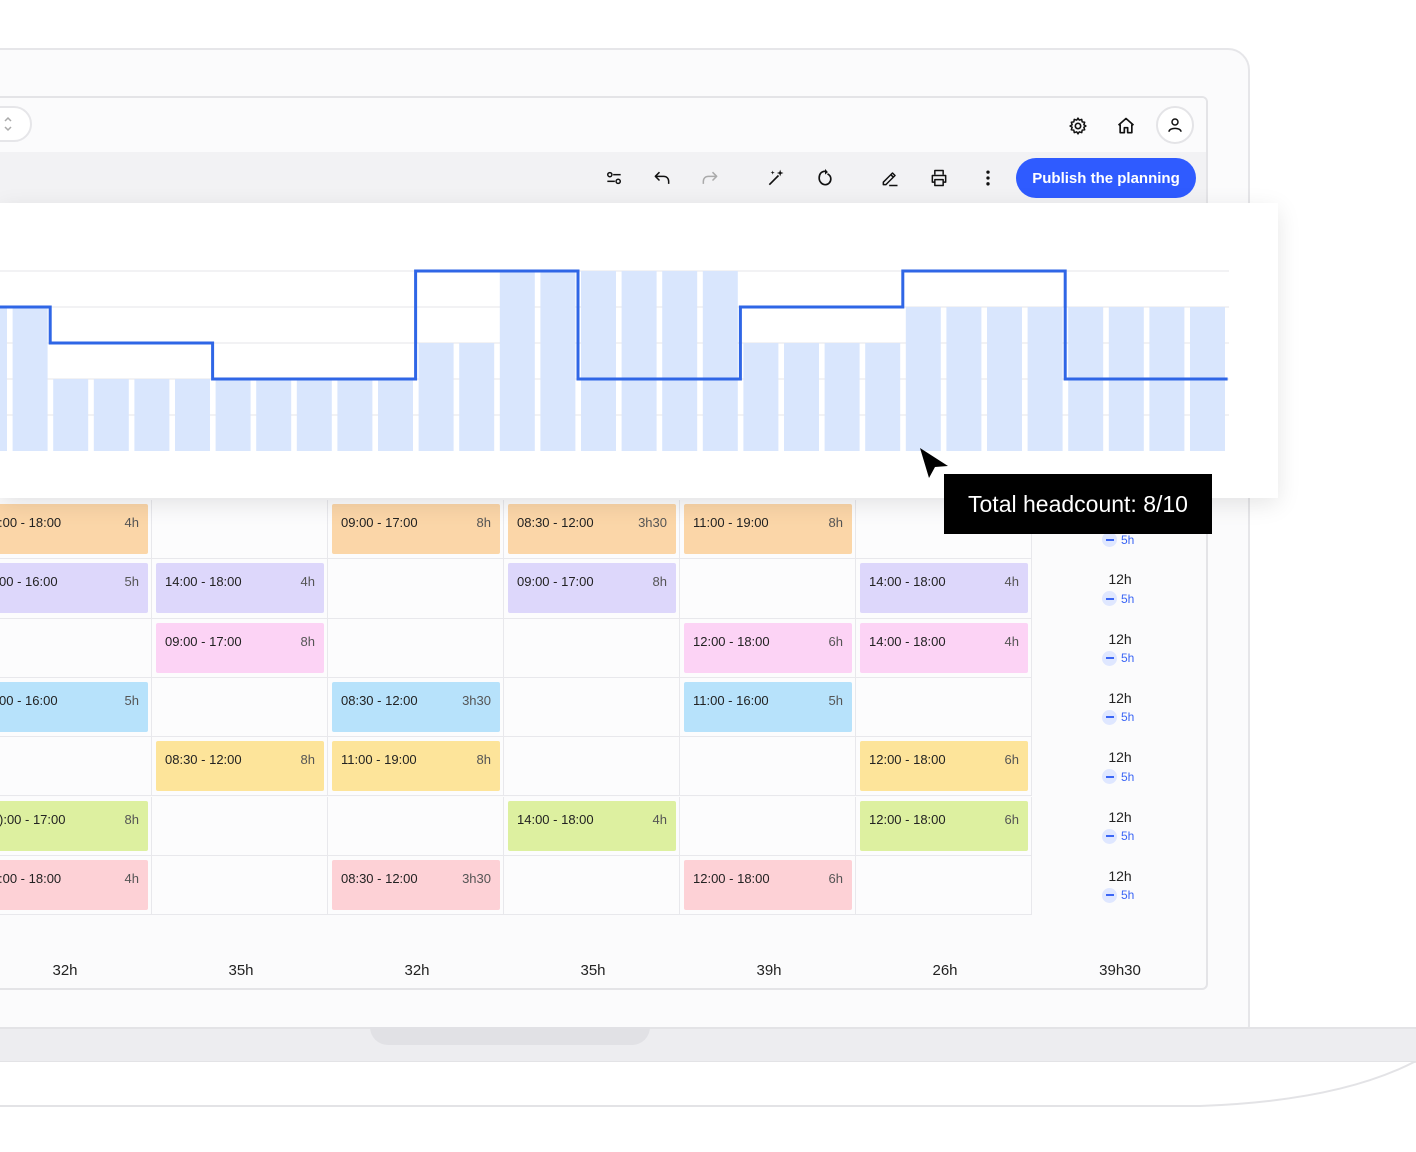 This screenshot has height=1152, width=1416. What do you see at coordinates (614, 178) in the screenshot?
I see `filters-icon` at bounding box center [614, 178].